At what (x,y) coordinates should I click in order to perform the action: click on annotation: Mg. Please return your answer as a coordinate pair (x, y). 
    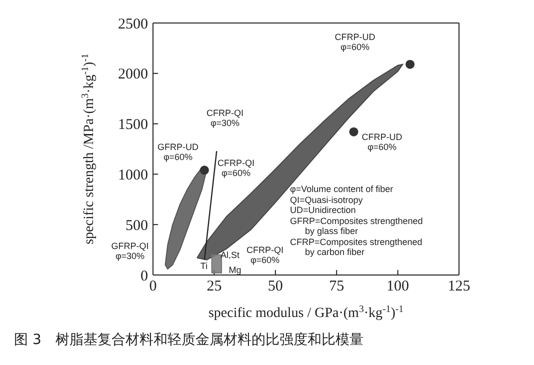
    Looking at the image, I should click on (235, 270).